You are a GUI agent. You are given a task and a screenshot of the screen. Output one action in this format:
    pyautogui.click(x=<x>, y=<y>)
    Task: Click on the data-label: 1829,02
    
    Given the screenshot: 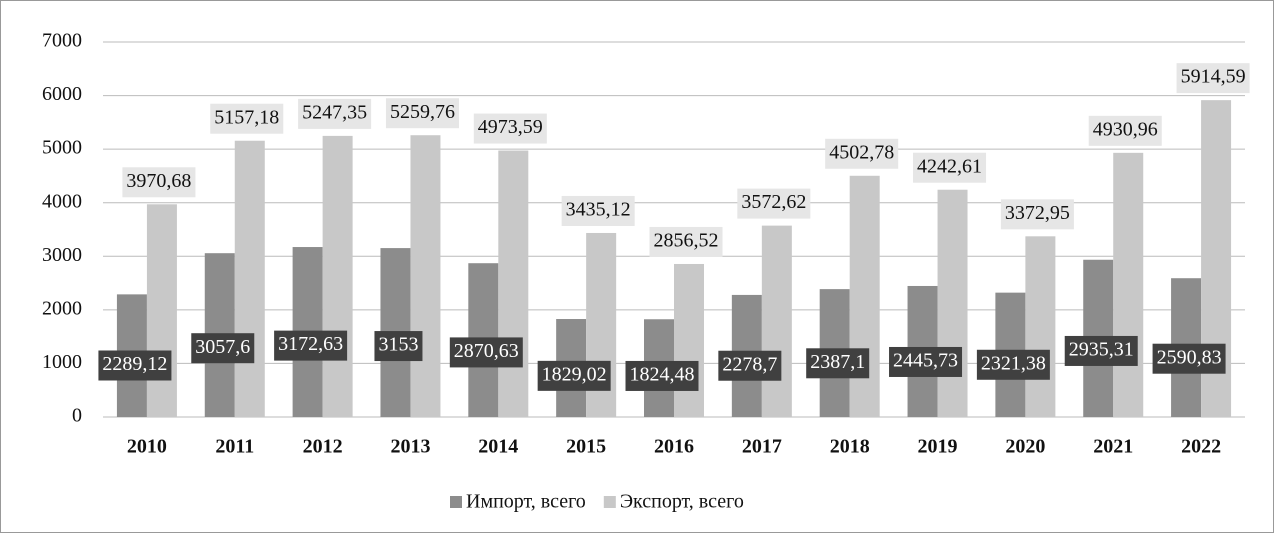 What is the action you would take?
    pyautogui.click(x=574, y=375)
    